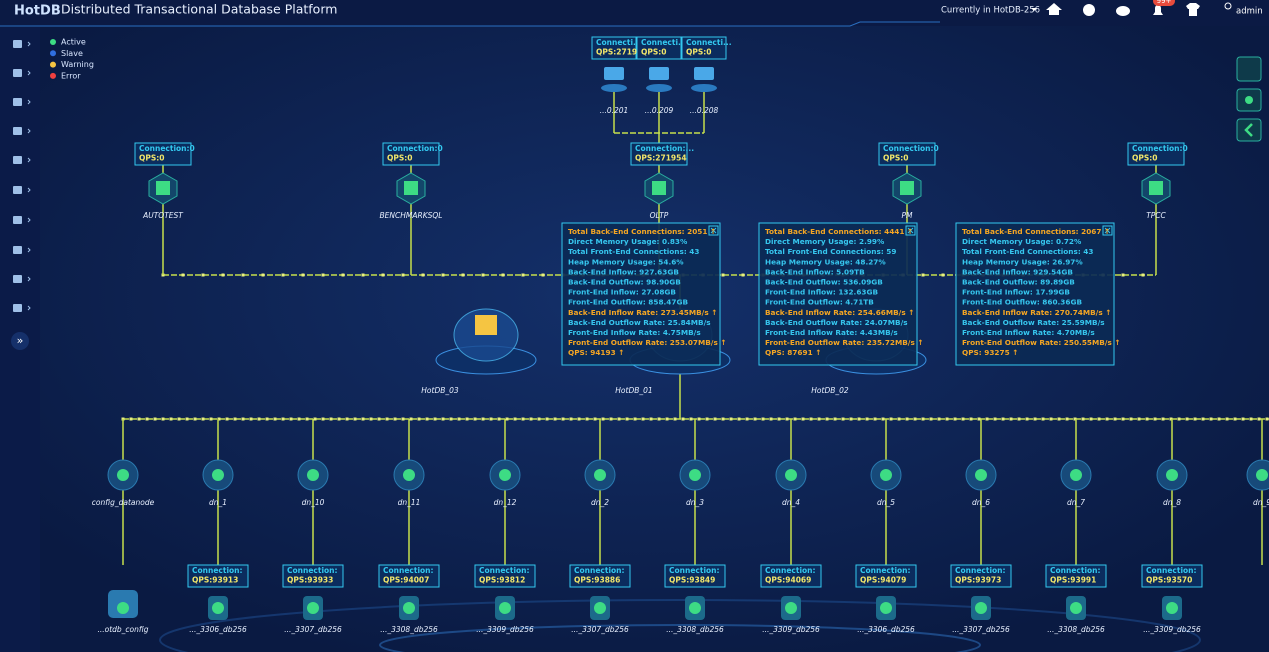  Describe the element at coordinates (1261, 502) in the screenshot. I see `data-node-name: dn_9` at that location.